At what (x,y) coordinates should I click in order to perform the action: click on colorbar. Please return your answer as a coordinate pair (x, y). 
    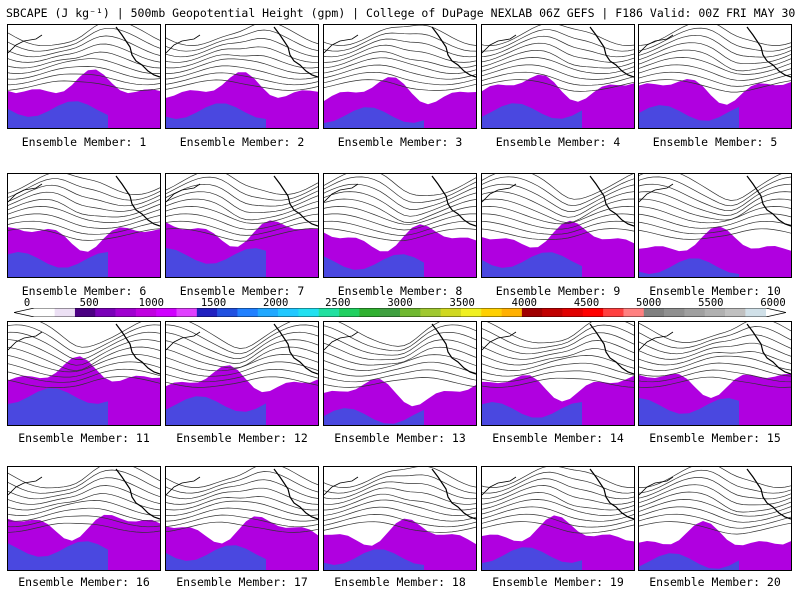
    Looking at the image, I should click on (400, 312).